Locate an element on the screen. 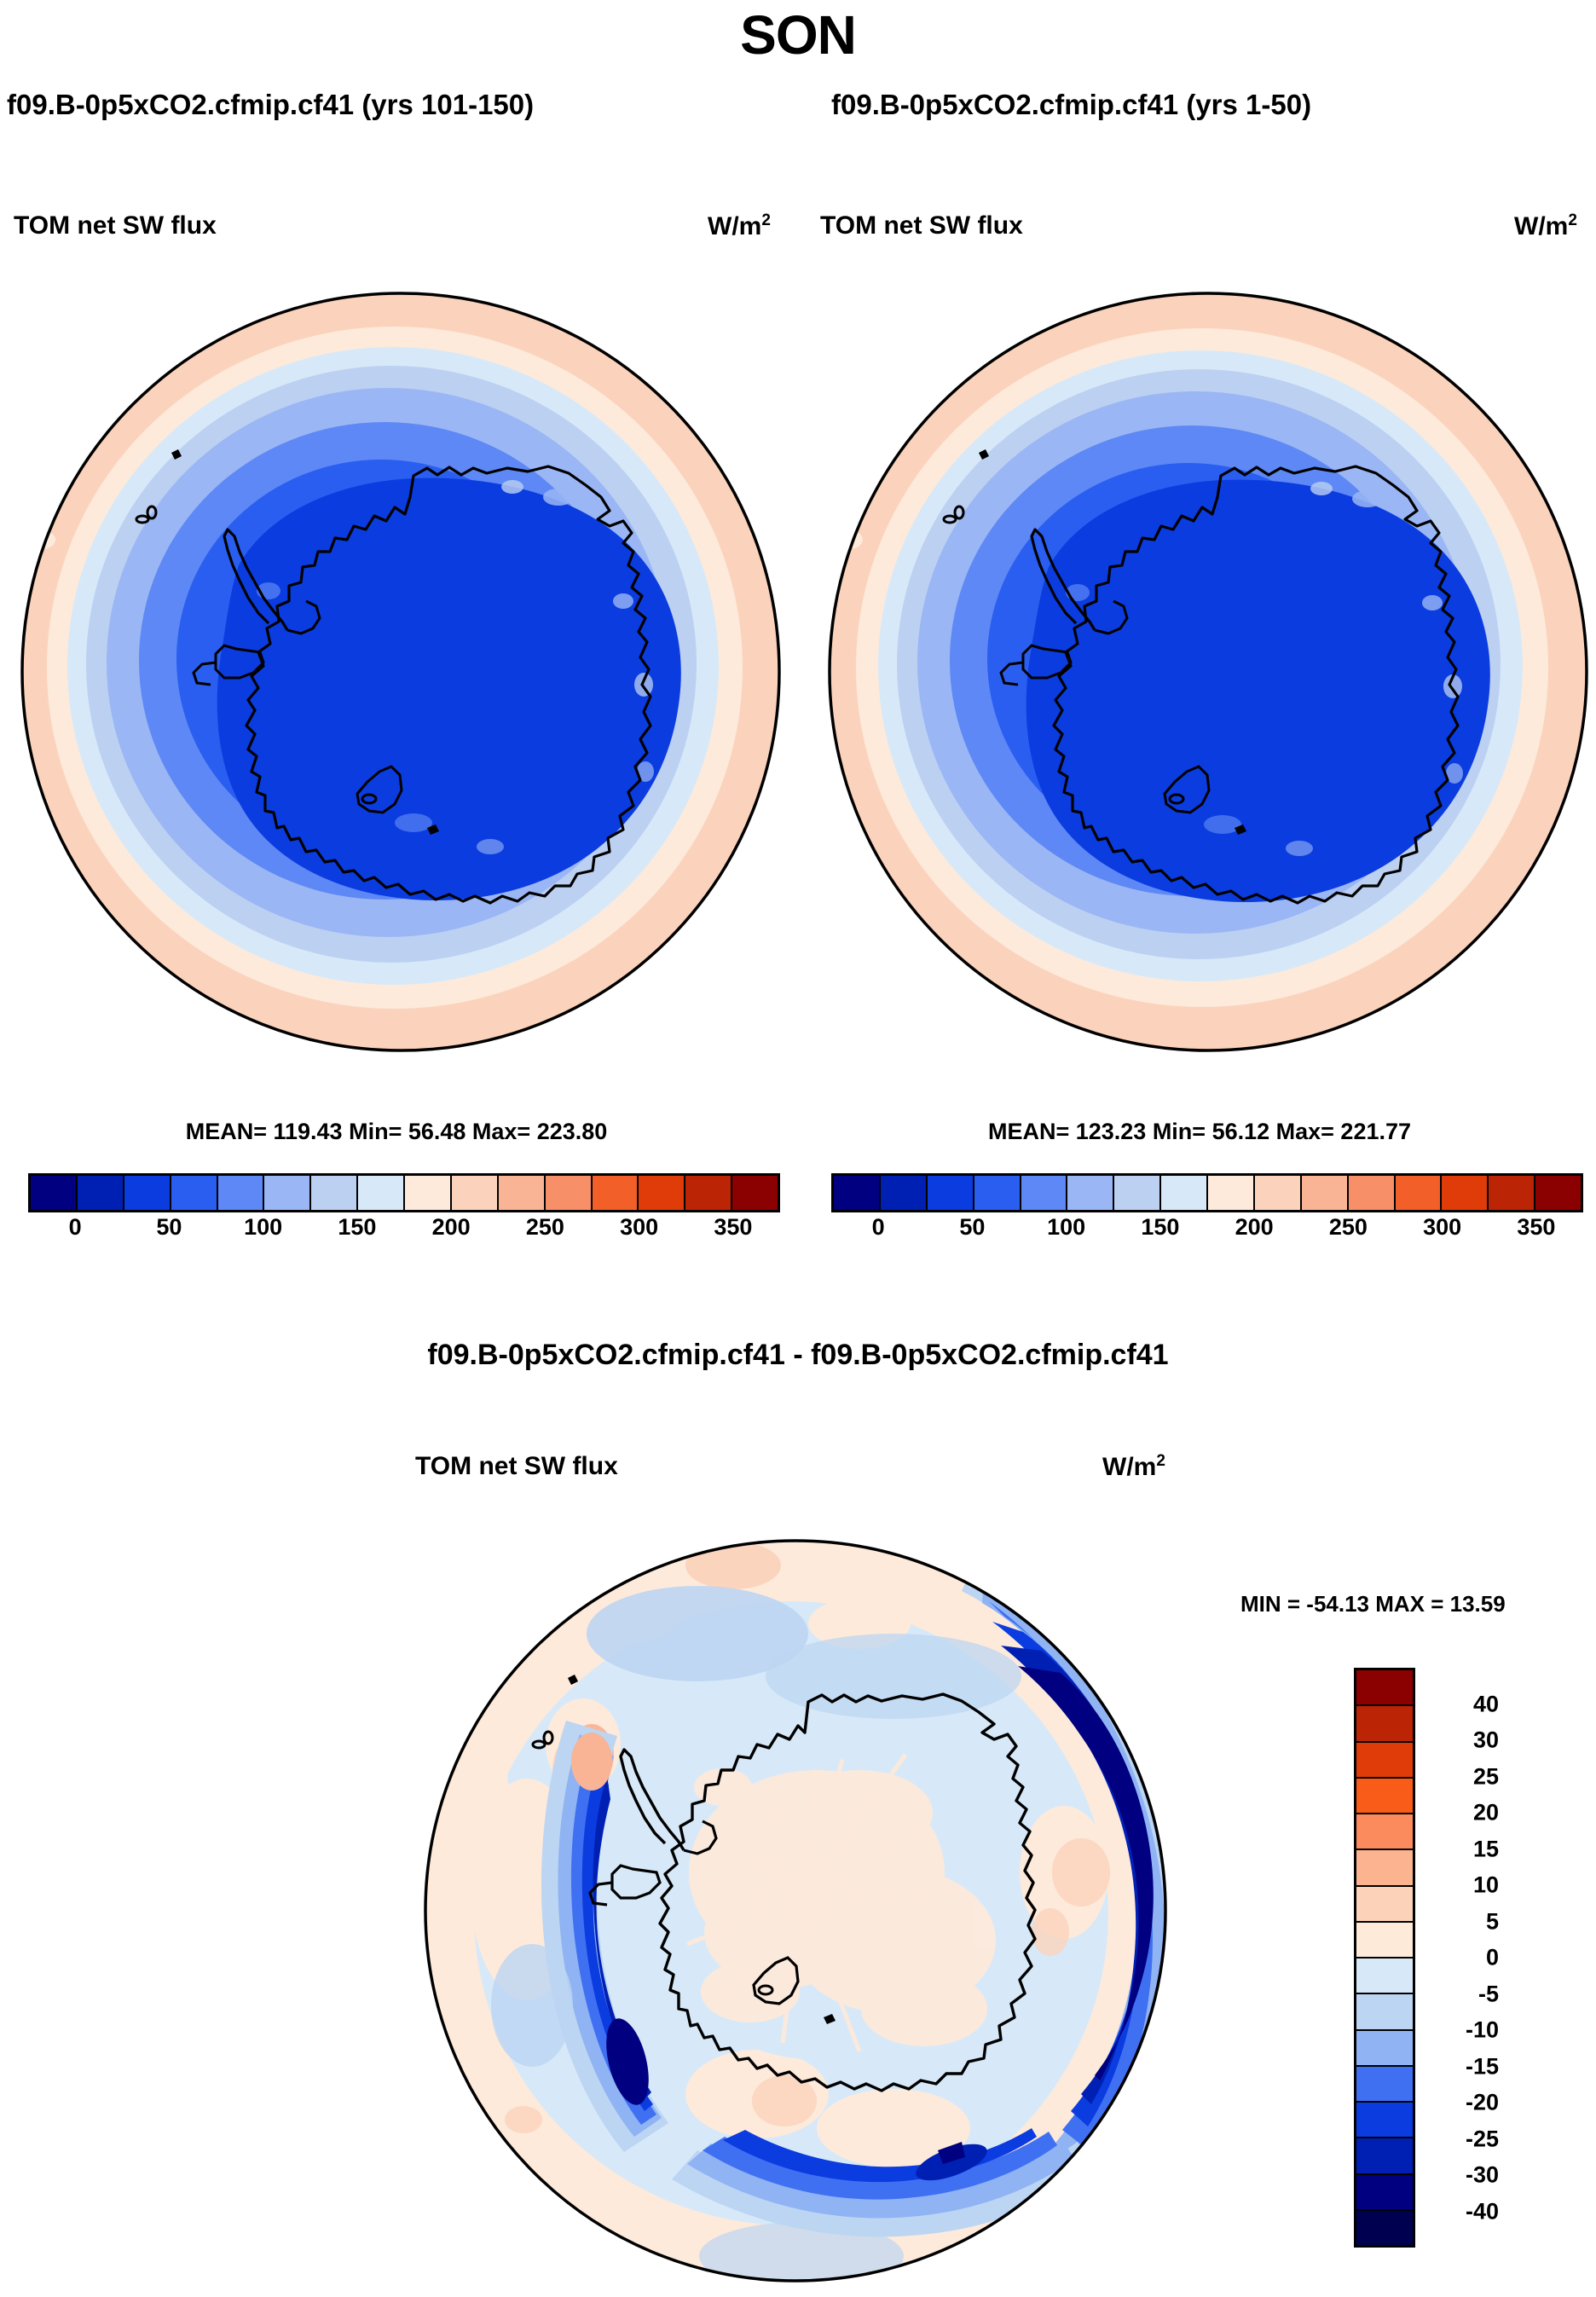 The height and width of the screenshot is (2297, 1596). left-colorbar is located at coordinates (404, 1192).